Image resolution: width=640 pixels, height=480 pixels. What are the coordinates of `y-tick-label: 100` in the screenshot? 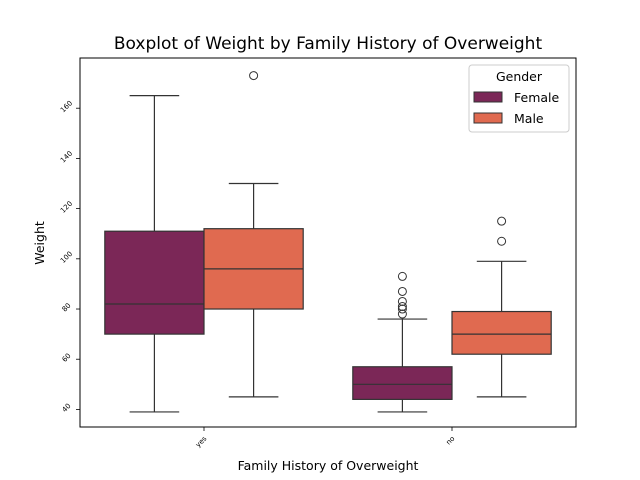 It's located at (66, 257).